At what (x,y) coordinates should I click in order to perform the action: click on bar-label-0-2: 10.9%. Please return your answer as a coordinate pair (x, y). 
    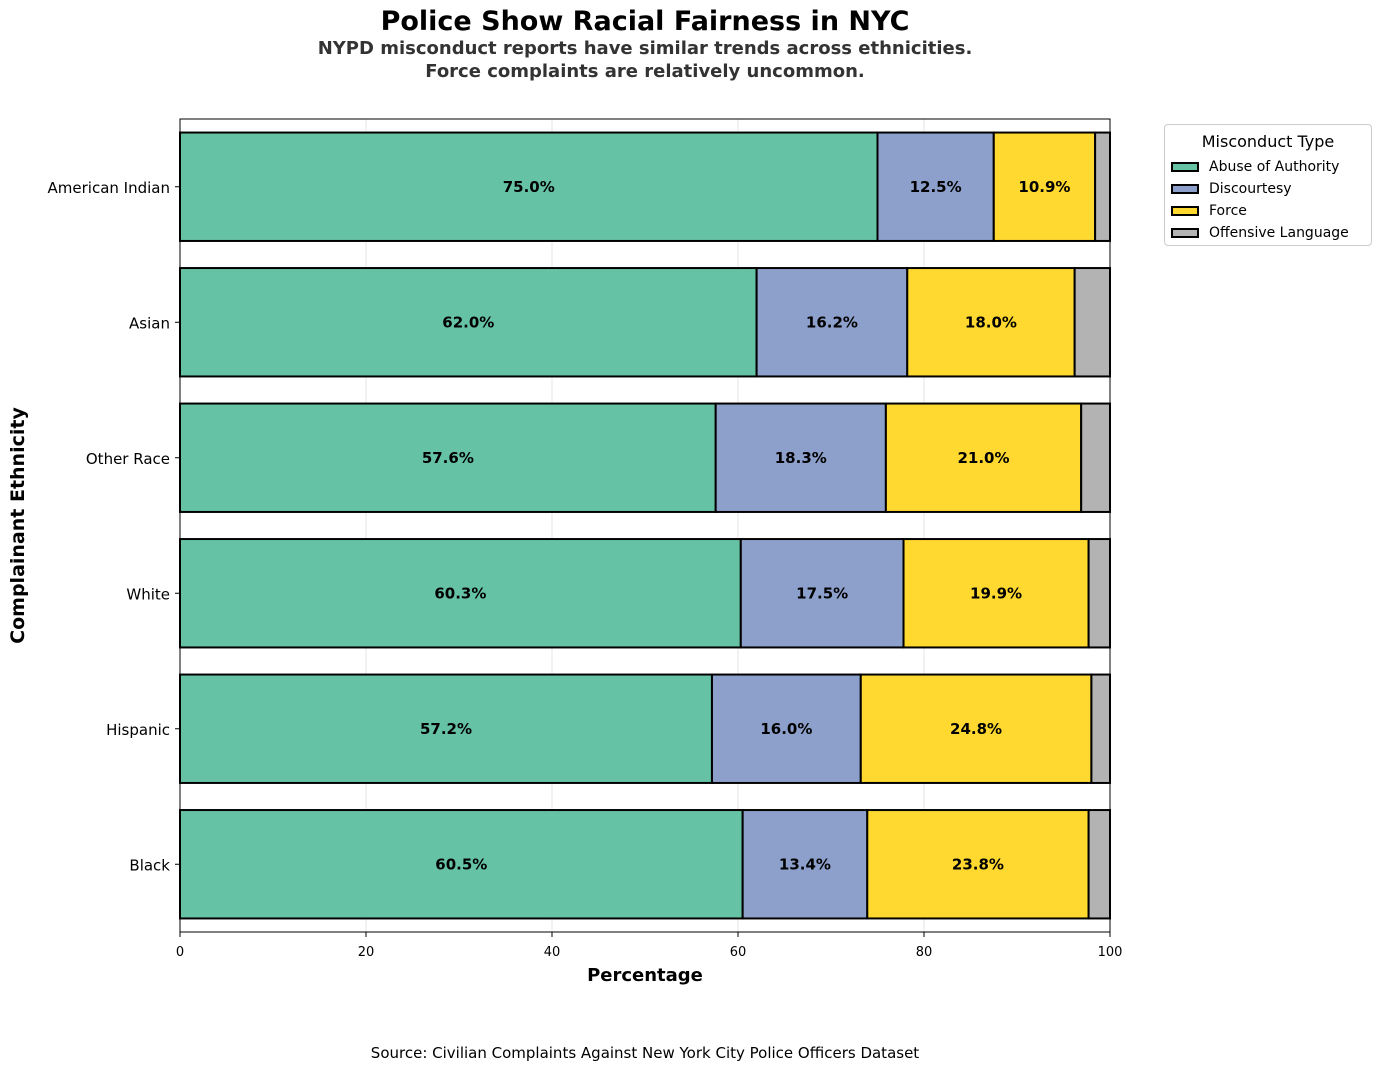
    Looking at the image, I should click on (1044, 187).